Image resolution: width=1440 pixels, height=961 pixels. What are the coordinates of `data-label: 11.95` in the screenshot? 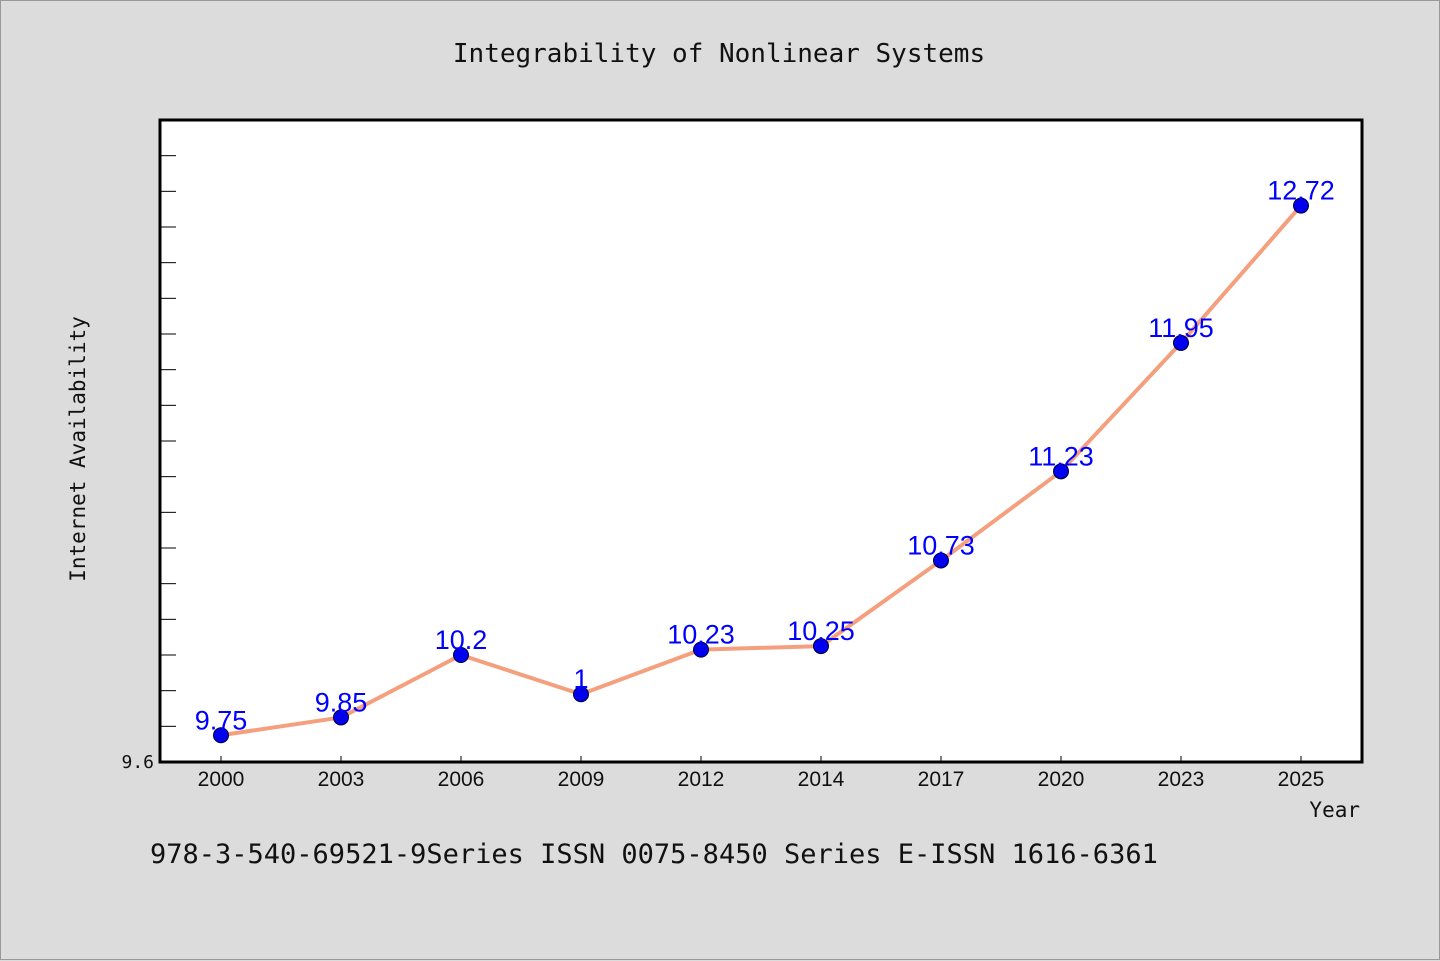 It's located at (1181, 328).